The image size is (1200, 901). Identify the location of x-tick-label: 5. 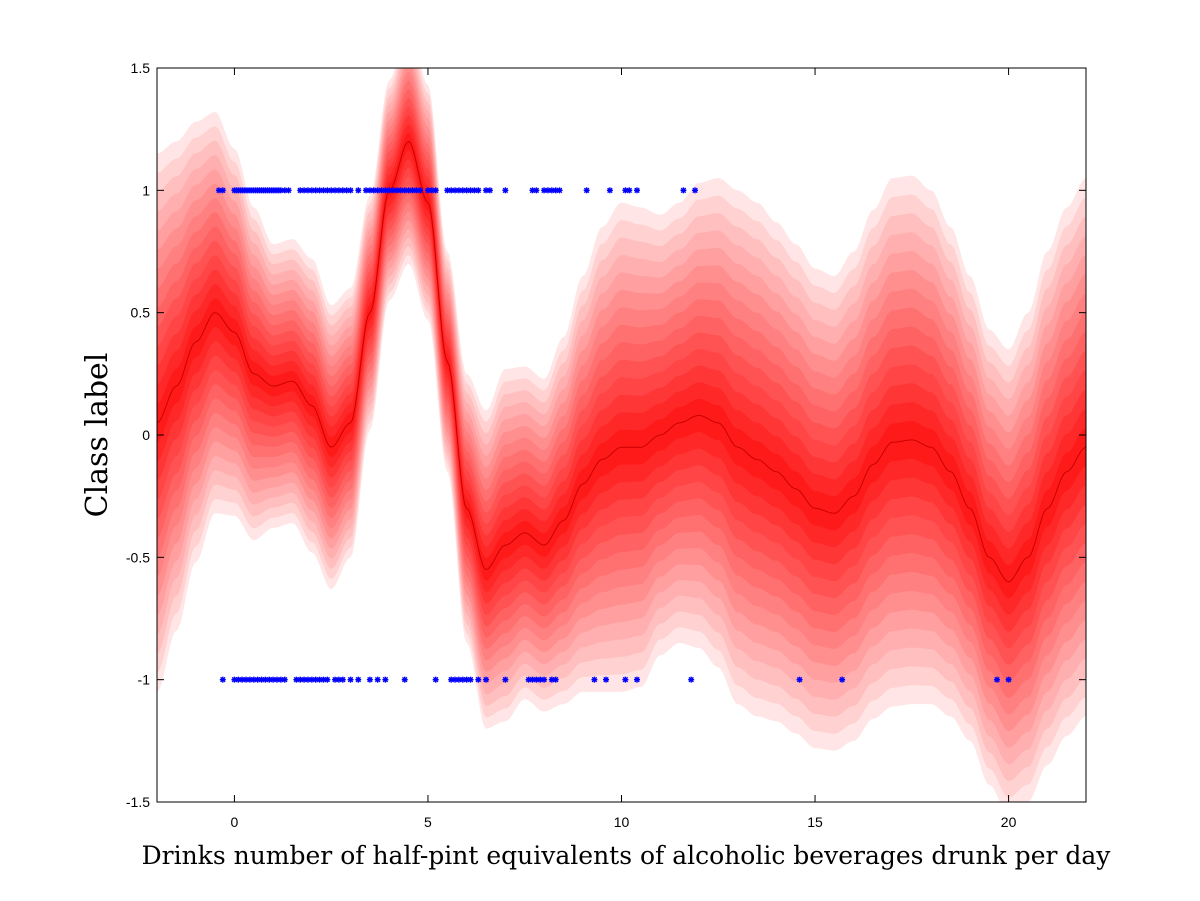
(428, 822).